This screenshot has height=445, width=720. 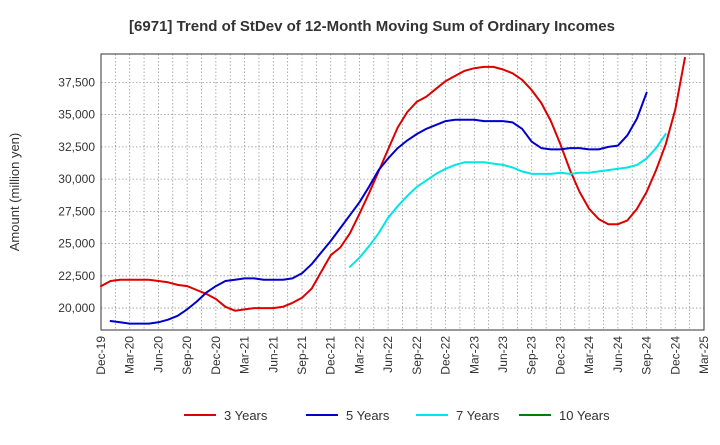 What do you see at coordinates (216, 355) in the screenshot?
I see `x-tick-label: Dec-20` at bounding box center [216, 355].